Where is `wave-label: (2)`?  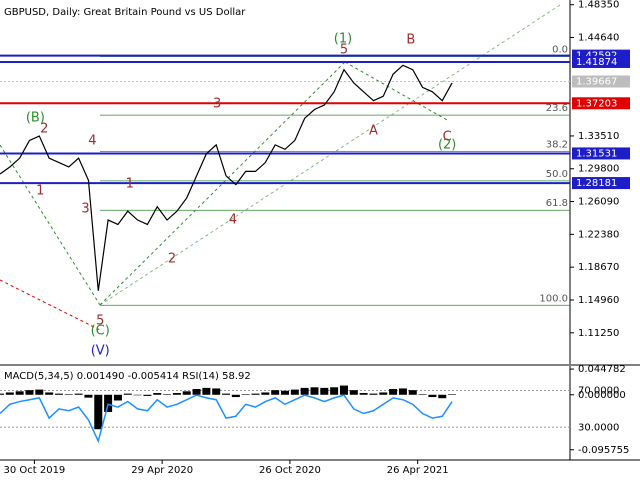
wave-label: (2) is located at coordinates (447, 144).